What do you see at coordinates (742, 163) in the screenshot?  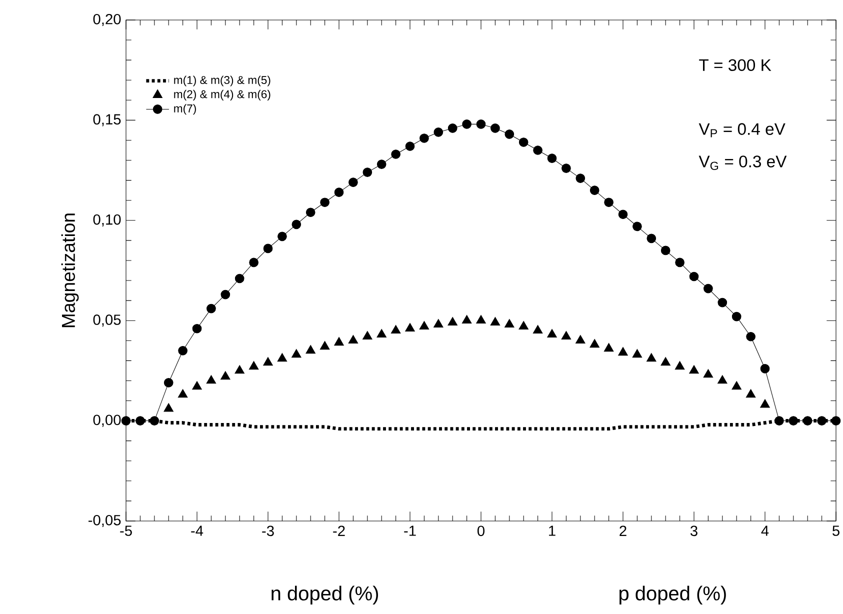 I see `annotation: V$_{G}$ = 0.3 eV` at bounding box center [742, 163].